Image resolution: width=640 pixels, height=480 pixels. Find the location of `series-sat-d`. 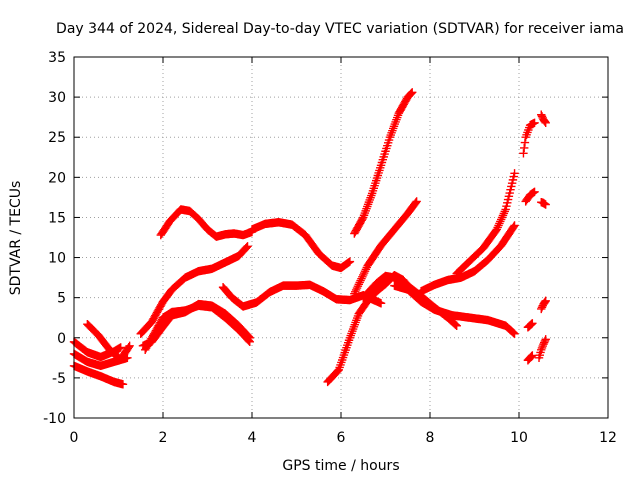

series-sat-d is located at coordinates (108, 341).